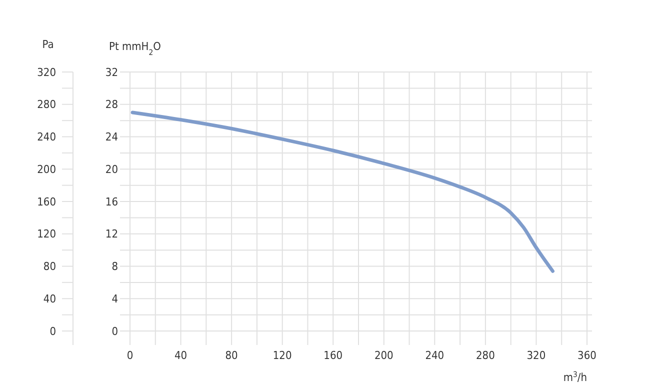 The width and height of the screenshot is (653, 390). What do you see at coordinates (49, 299) in the screenshot?
I see `y2-tick-label: 40` at bounding box center [49, 299].